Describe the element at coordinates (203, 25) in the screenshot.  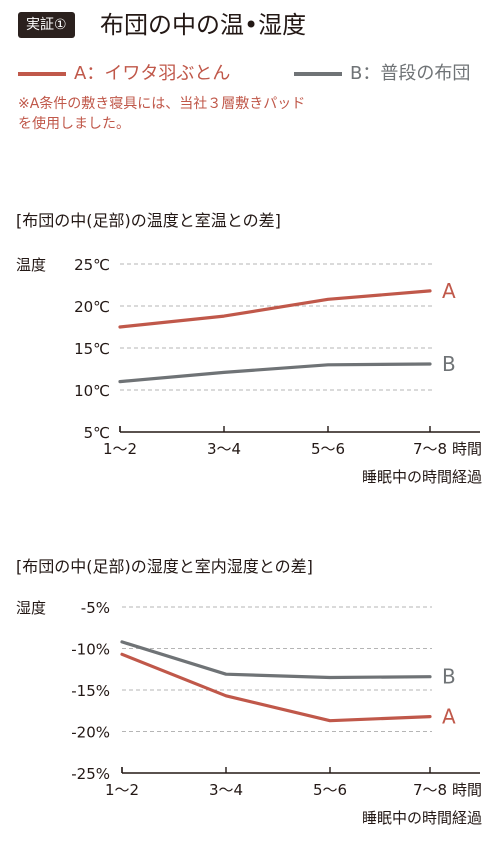
I see `page-title: 布団の中の温•湿度` at that location.